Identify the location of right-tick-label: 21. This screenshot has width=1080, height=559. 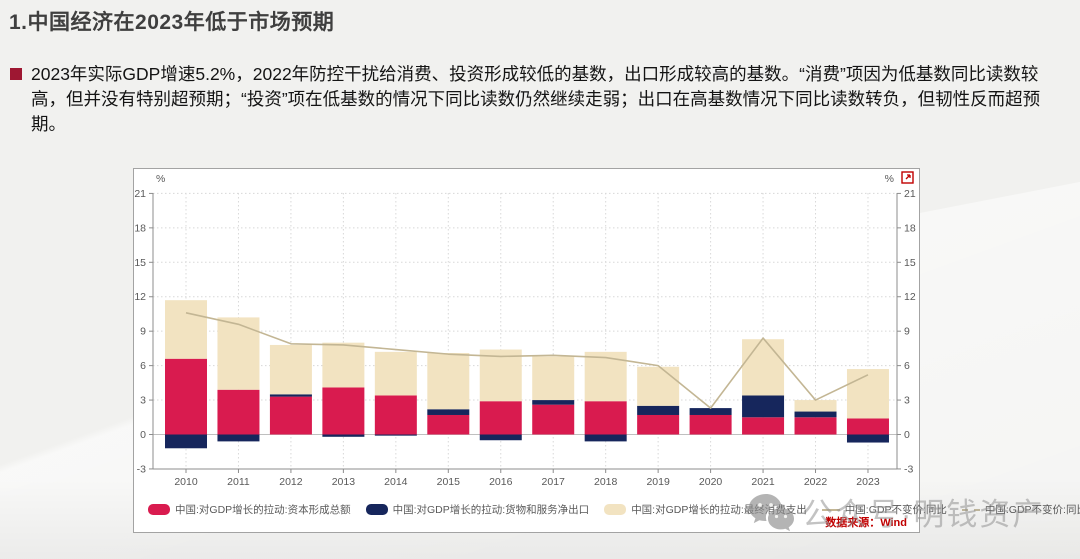
(910, 194).